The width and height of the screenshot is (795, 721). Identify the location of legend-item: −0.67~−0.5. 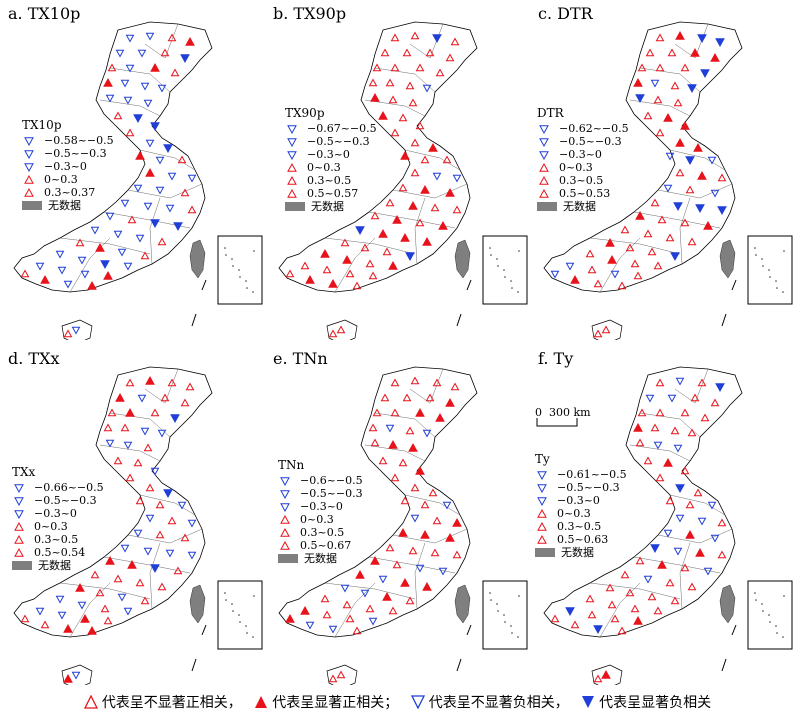
(331, 128).